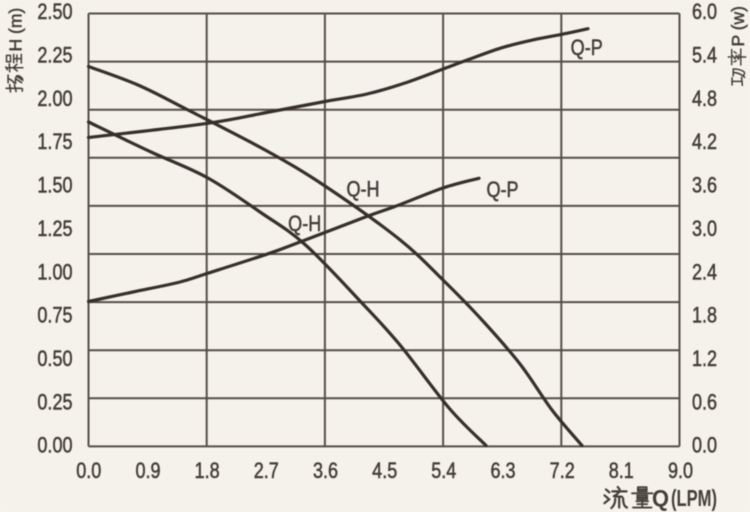 This screenshot has width=750, height=512. Describe the element at coordinates (54, 13) in the screenshot. I see `svg-text: 2.50` at that location.